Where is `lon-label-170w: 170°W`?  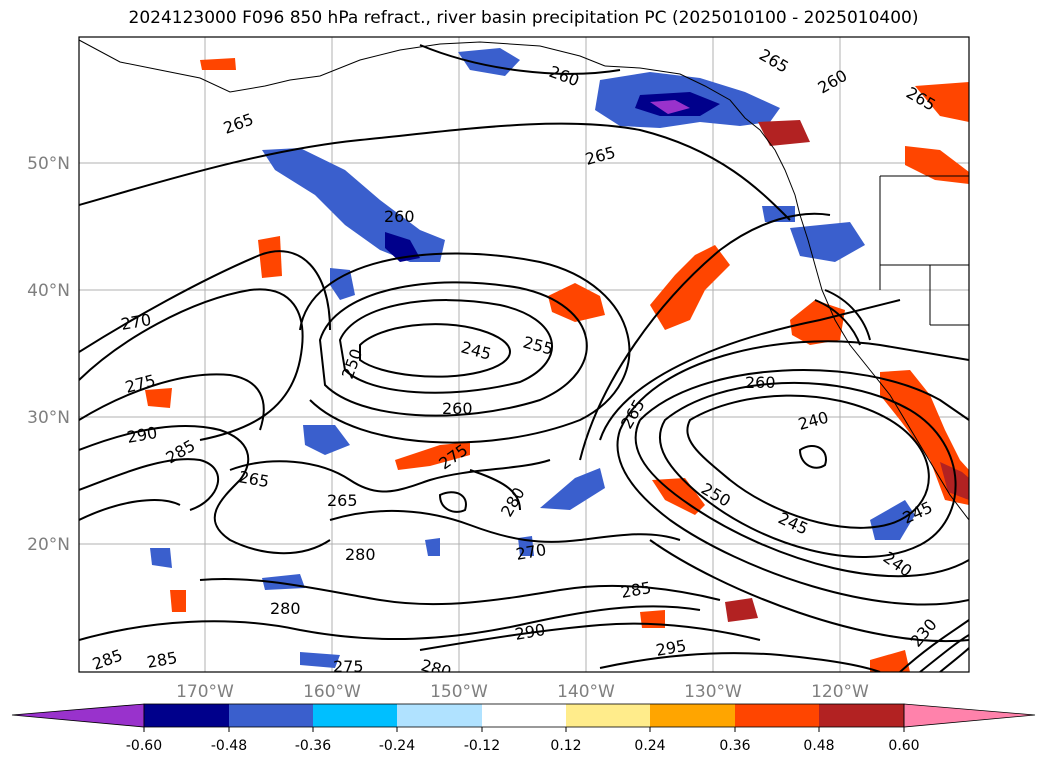 lon-label-170w: 170°W is located at coordinates (205, 692).